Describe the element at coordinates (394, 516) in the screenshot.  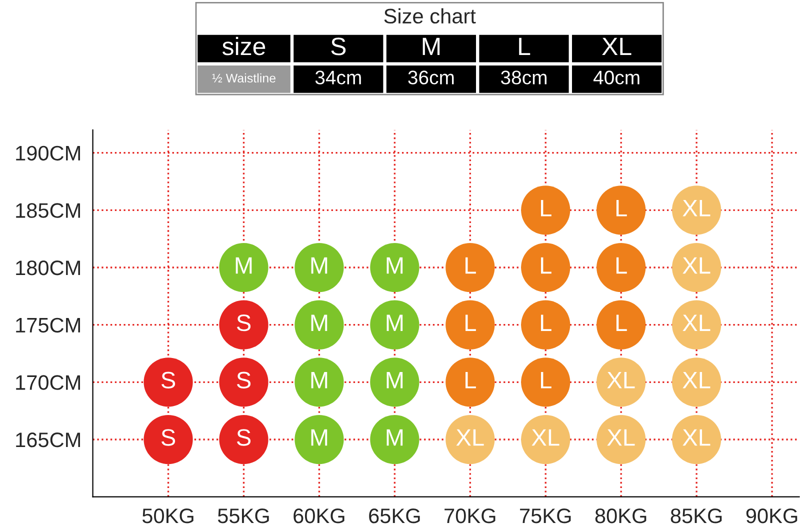
I see `x-tick-label: 65KG` at that location.